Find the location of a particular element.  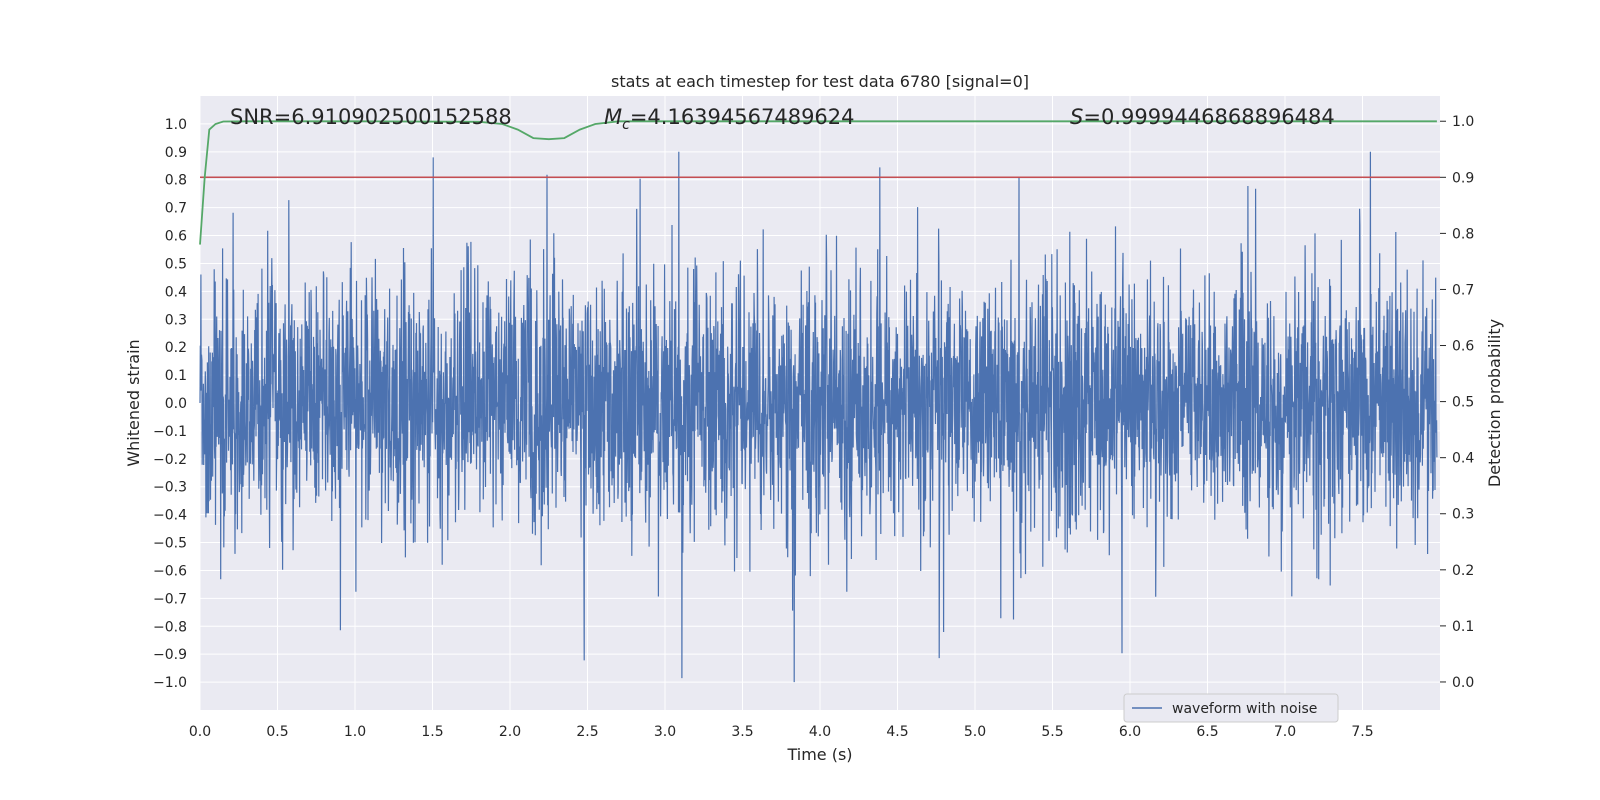

y-right-tick-label: 0.5 is located at coordinates (1463, 403).